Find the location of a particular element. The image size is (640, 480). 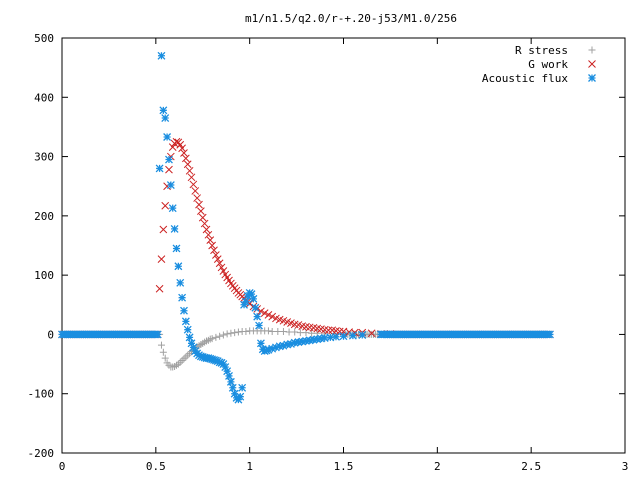

x-tick-label: 2 is located at coordinates (437, 466).